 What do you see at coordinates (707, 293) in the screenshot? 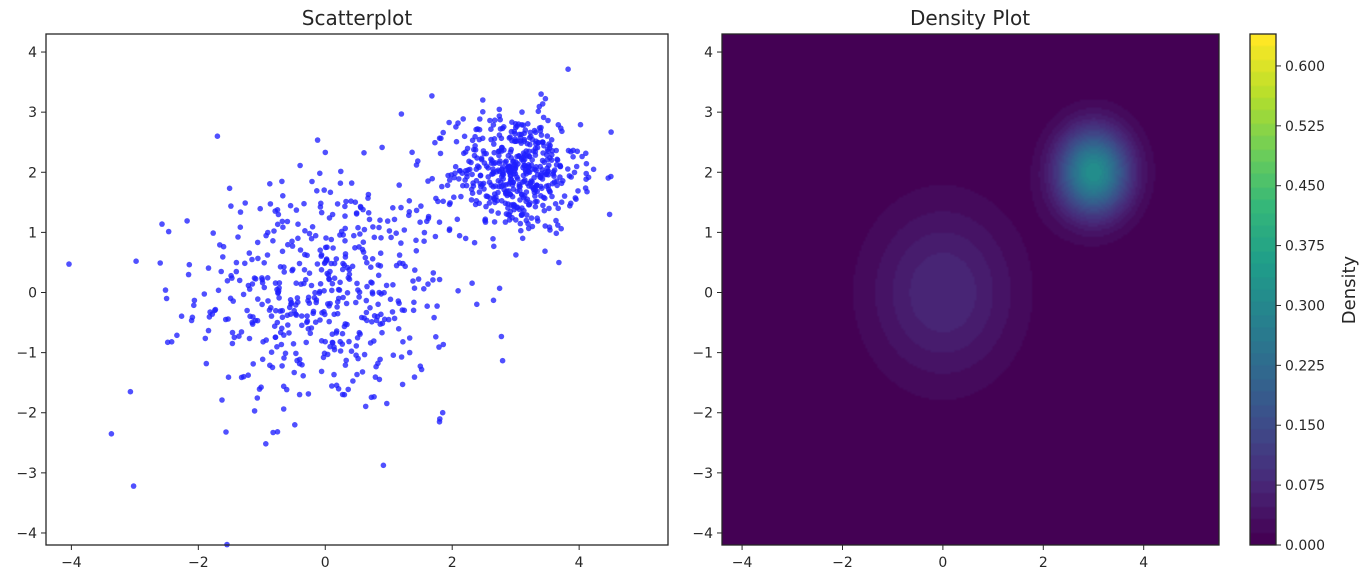
I see `density-y-axis: −4 −3 −2 −1 0 1 2 3 4` at bounding box center [707, 293].